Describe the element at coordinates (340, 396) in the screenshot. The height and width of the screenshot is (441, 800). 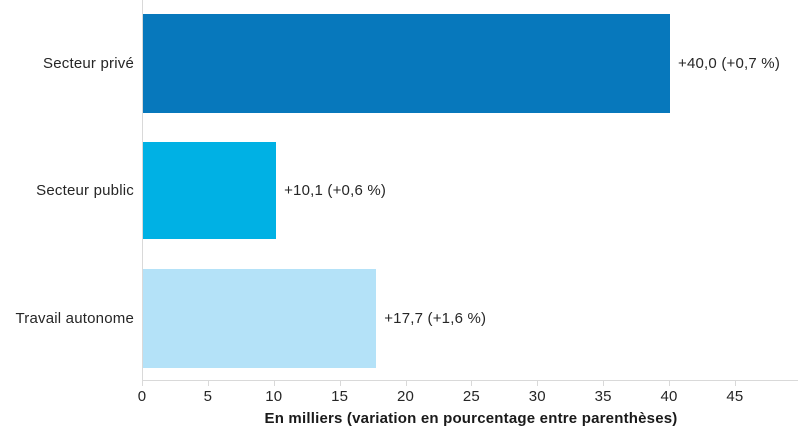
I see `tick-label: 15` at that location.